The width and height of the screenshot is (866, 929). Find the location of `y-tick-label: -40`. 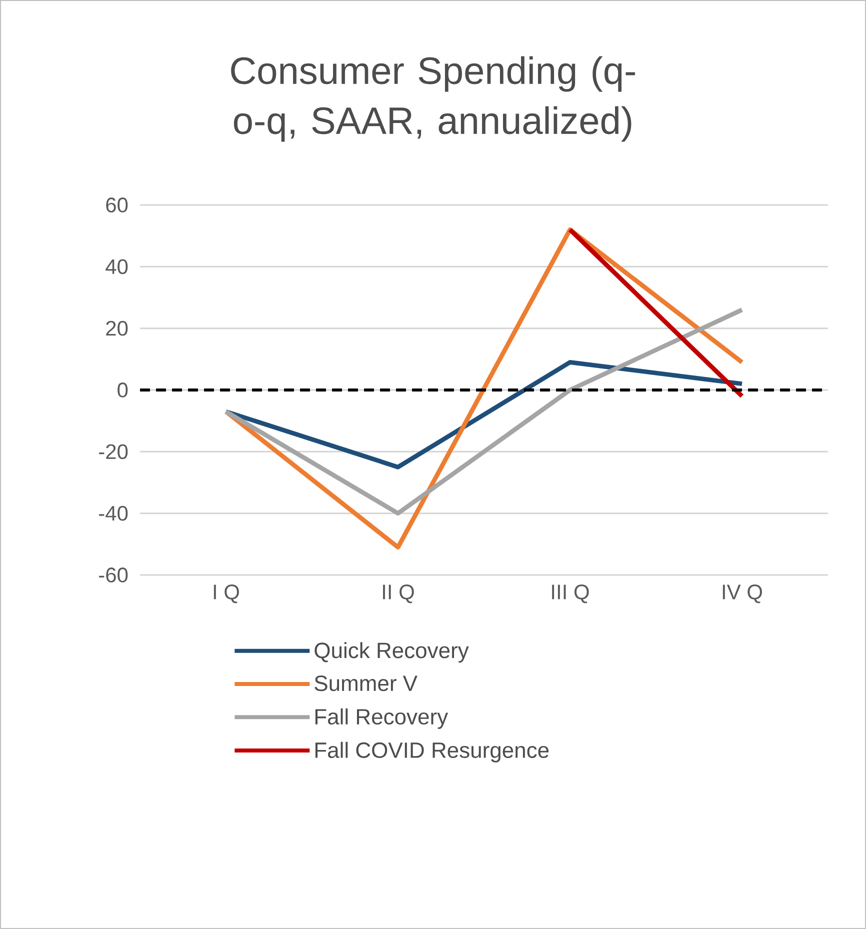

y-tick-label: -40 is located at coordinates (113, 513).